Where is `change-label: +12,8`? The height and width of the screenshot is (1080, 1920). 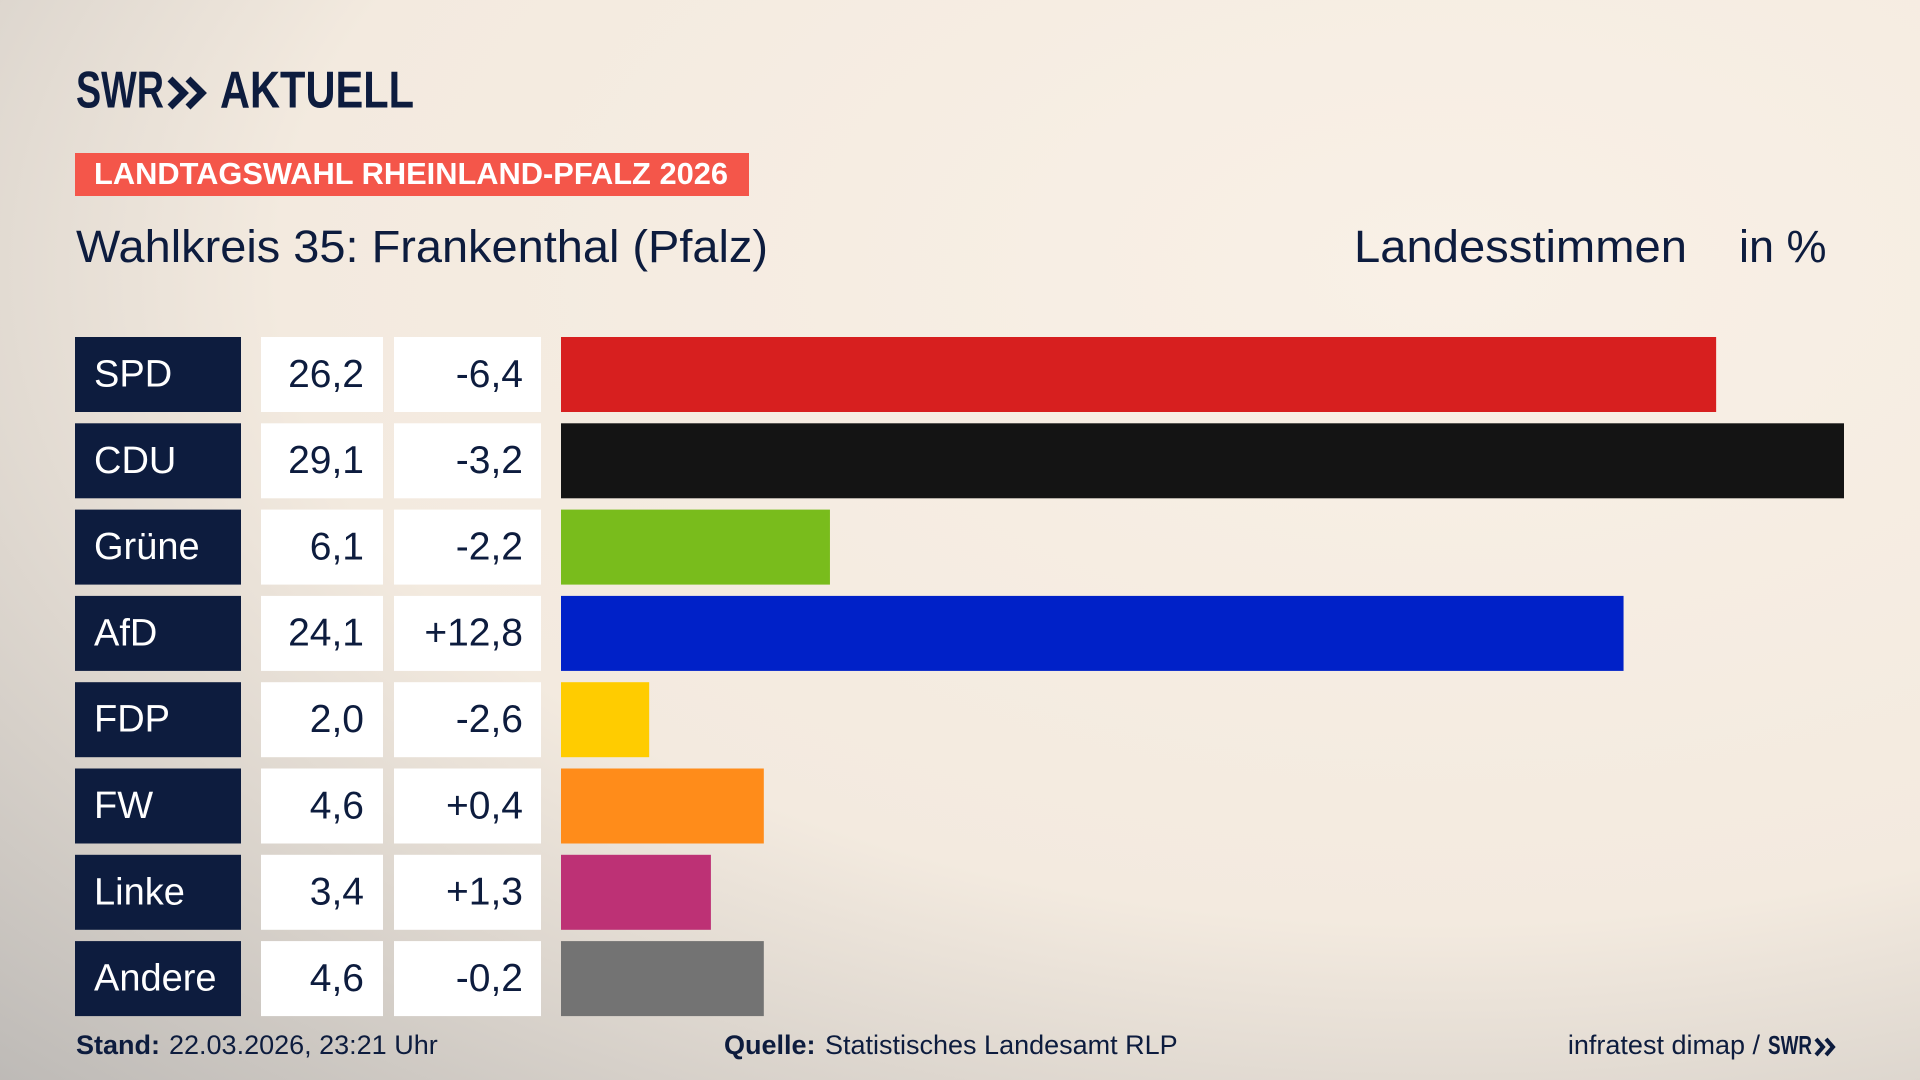
change-label: +12,8 is located at coordinates (473, 633).